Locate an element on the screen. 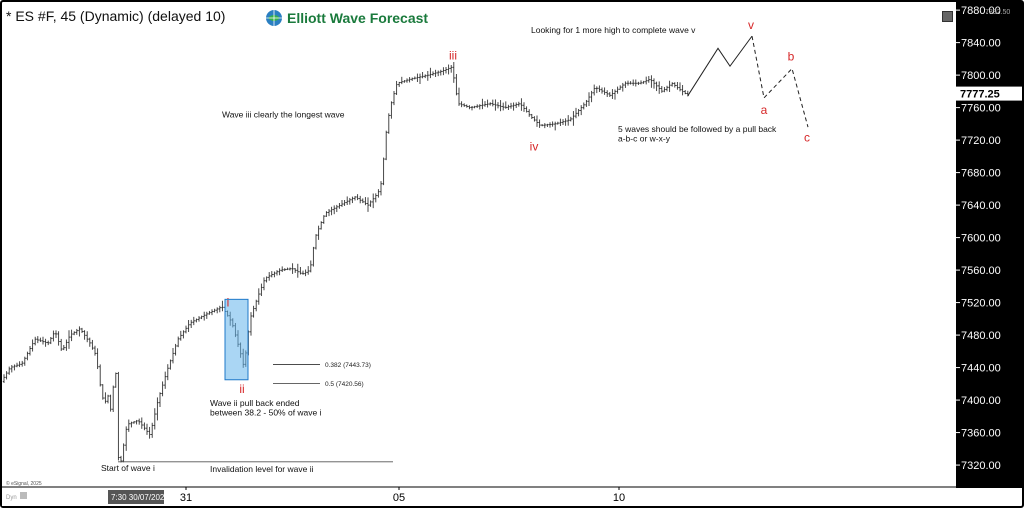 The height and width of the screenshot is (508, 1024). wave-label-iv: iv is located at coordinates (534, 147).